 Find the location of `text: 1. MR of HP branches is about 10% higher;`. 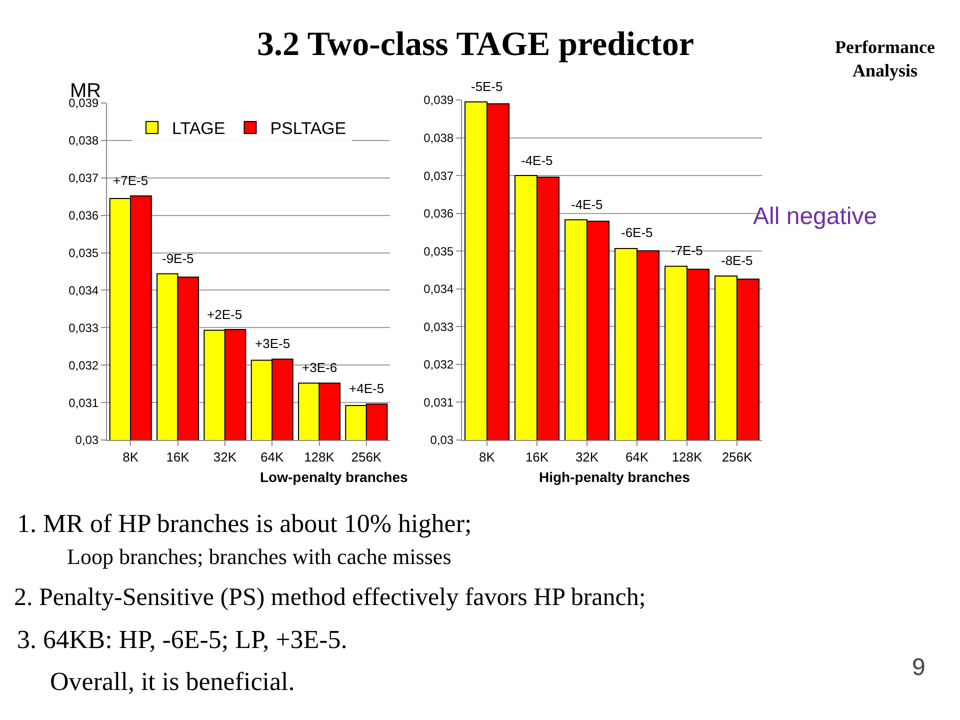

text: 1. MR of HP branches is about 10% higher; is located at coordinates (244, 523).